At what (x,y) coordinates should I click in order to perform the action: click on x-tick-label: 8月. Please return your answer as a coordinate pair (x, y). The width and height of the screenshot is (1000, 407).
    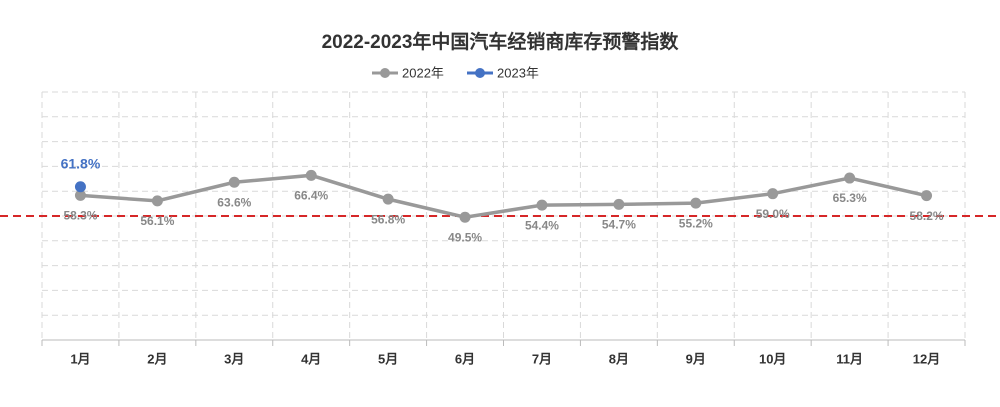
    Looking at the image, I should click on (619, 358).